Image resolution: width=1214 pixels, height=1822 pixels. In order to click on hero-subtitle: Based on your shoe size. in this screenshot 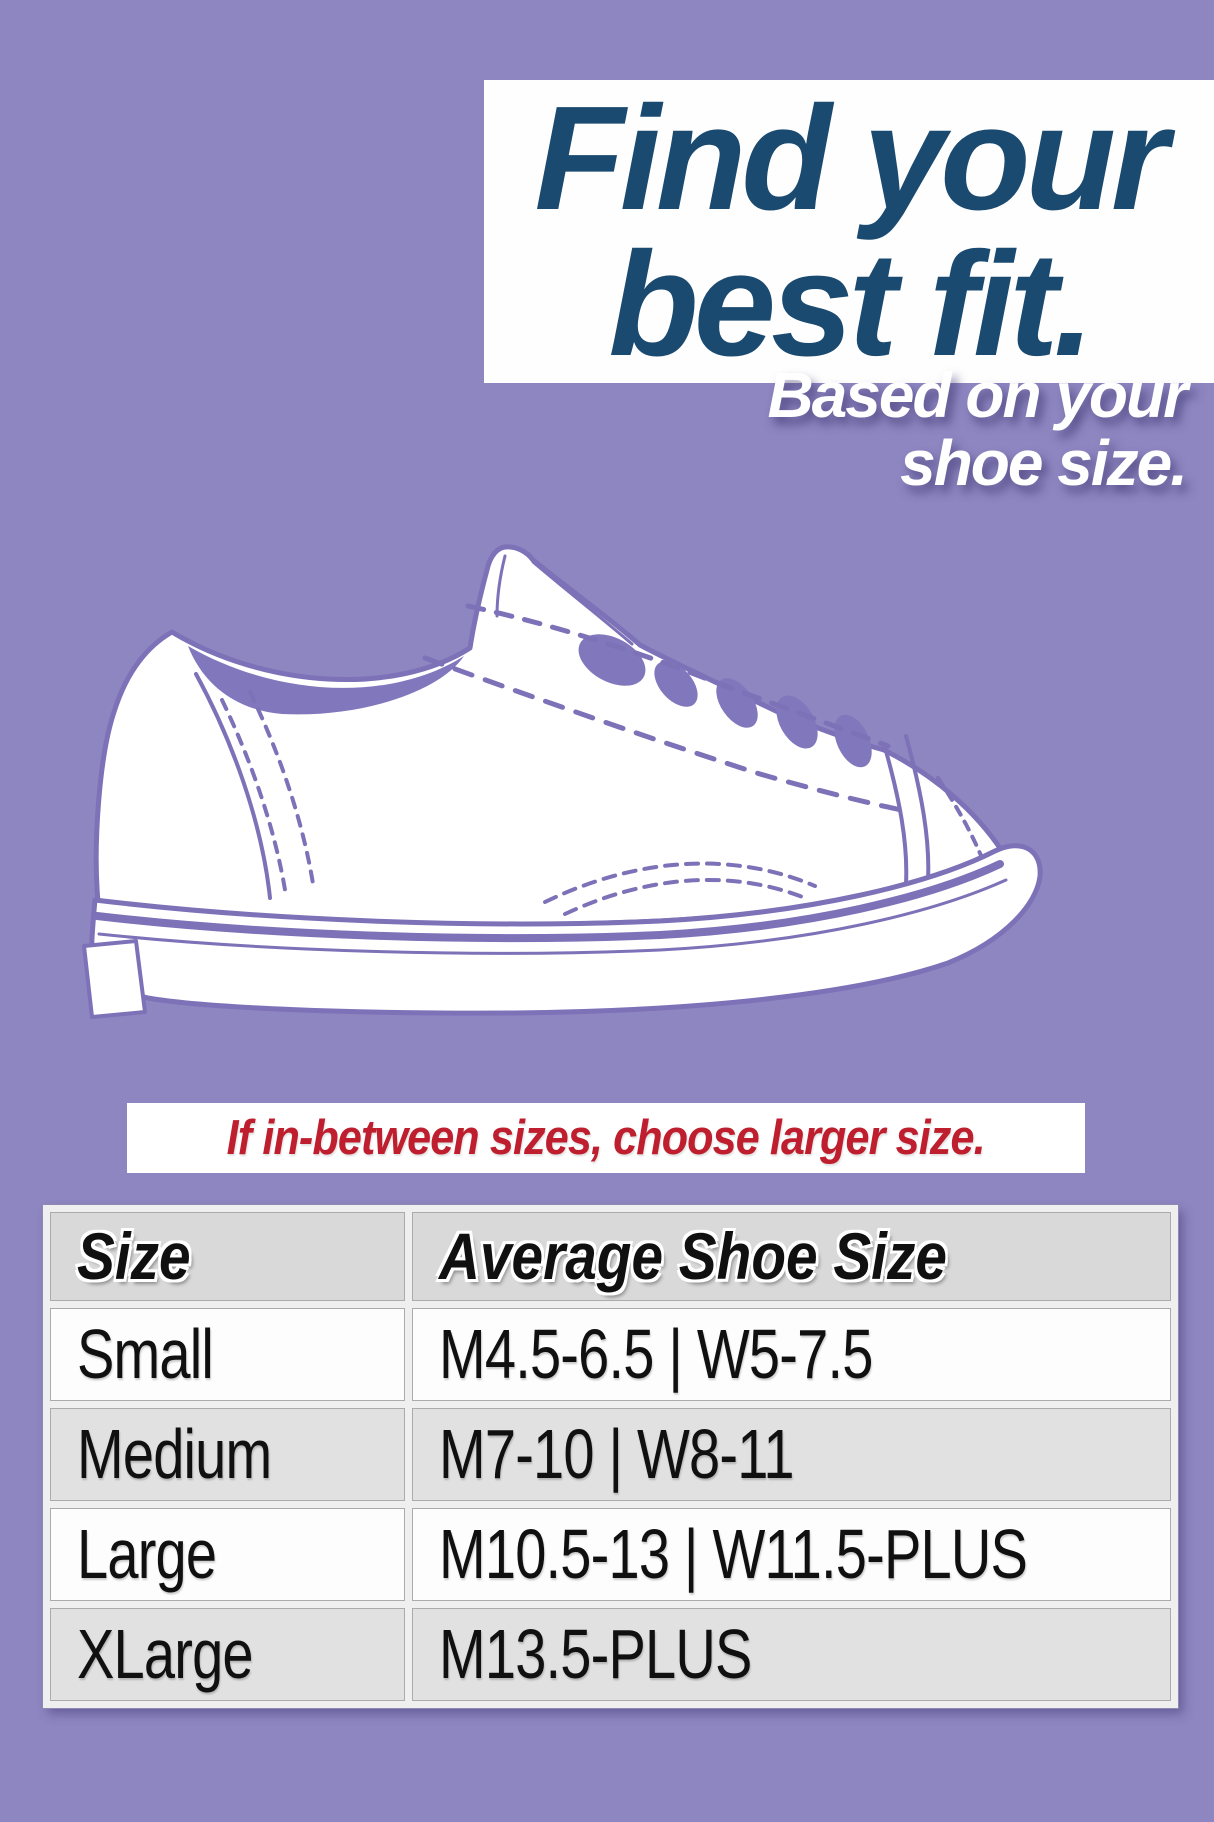, I will do `click(977, 429)`.